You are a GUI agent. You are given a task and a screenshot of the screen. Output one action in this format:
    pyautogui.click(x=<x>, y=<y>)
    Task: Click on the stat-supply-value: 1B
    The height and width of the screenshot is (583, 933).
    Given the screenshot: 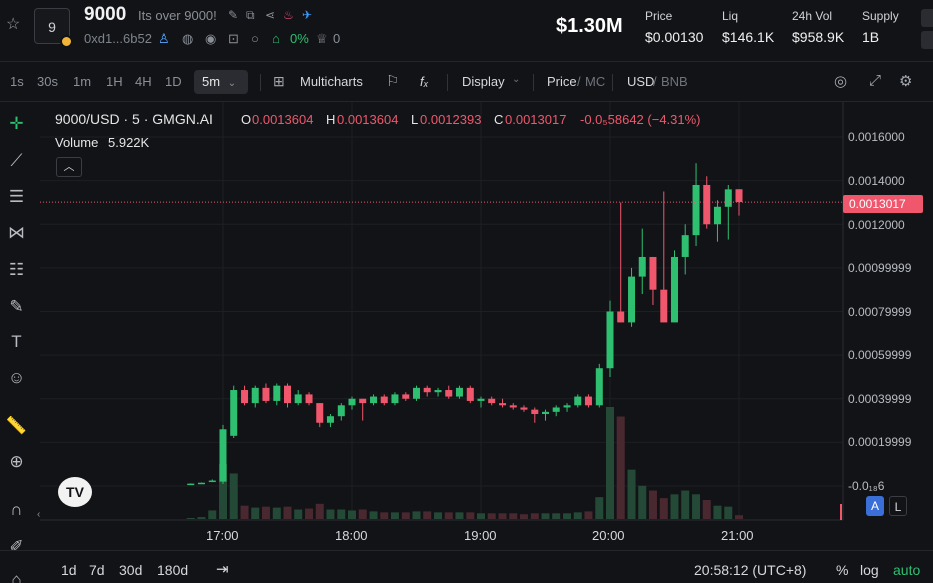 What is the action you would take?
    pyautogui.click(x=871, y=37)
    